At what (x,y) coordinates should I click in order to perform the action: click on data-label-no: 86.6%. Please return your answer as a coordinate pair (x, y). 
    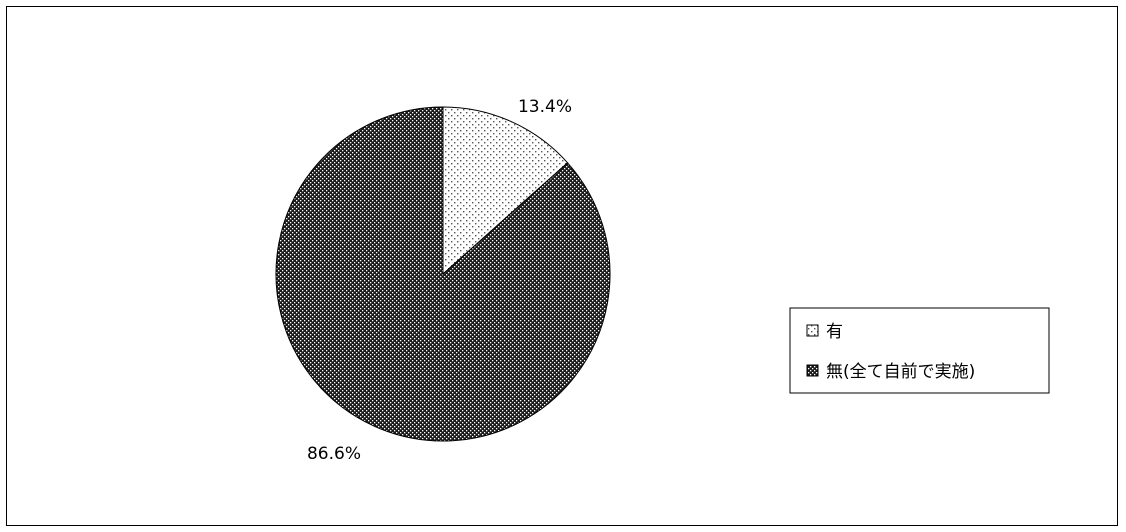
    Looking at the image, I should click on (334, 454).